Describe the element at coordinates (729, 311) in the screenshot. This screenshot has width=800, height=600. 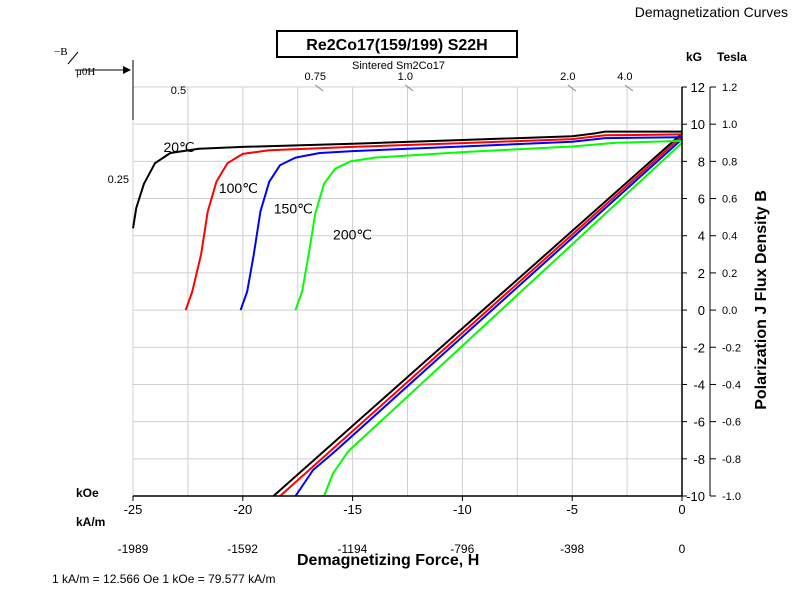
I see `y-tick-label-tesla: 0.0` at that location.